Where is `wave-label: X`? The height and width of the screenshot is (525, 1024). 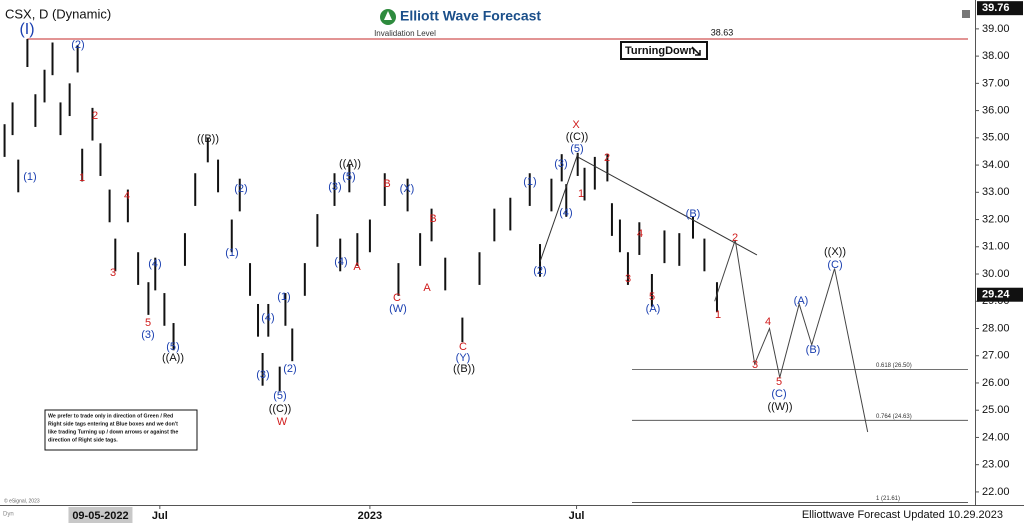 wave-label: X is located at coordinates (576, 125).